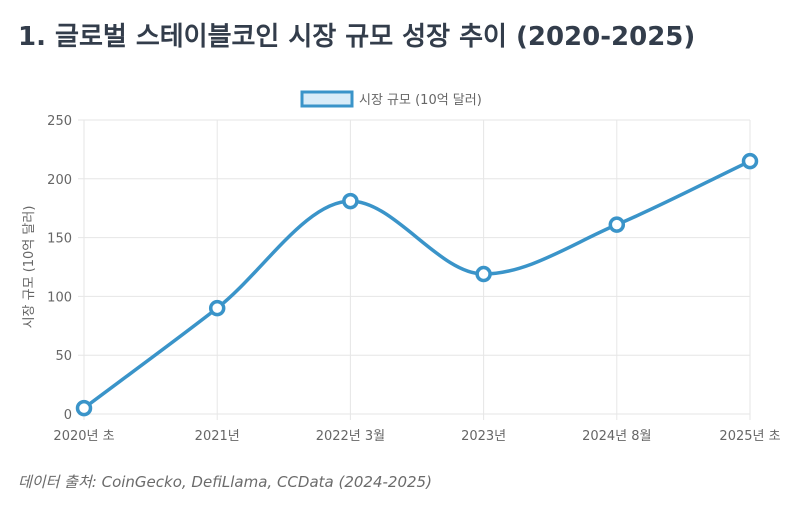 The width and height of the screenshot is (800, 510). Describe the element at coordinates (749, 436) in the screenshot. I see `x-tick-label: 2025년 초` at that location.